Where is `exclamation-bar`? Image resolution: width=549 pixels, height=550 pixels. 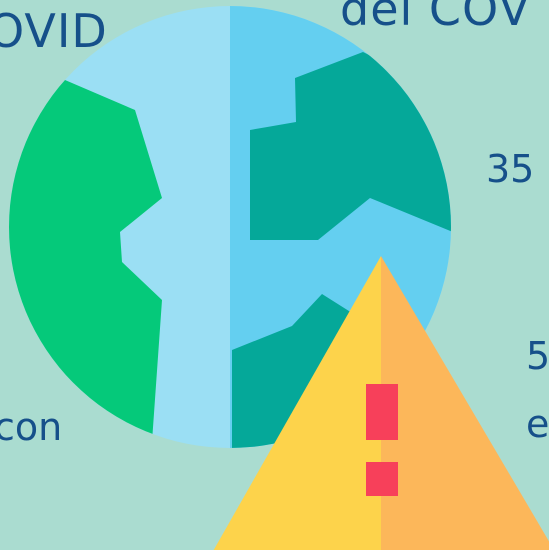
exclamation-bar is located at coordinates (382, 412).